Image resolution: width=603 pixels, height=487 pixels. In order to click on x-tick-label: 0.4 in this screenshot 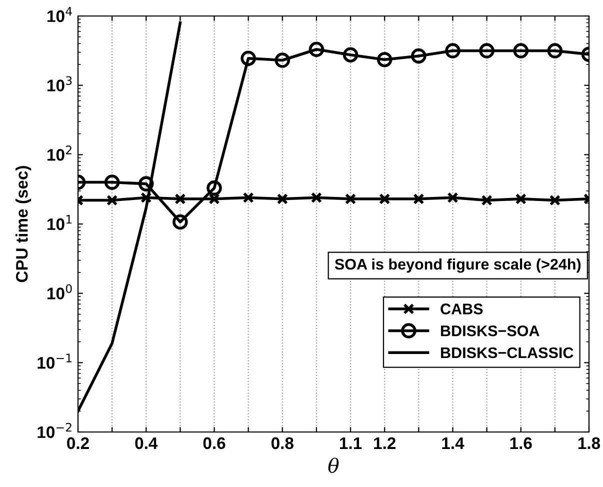, I will do `click(146, 443)`.